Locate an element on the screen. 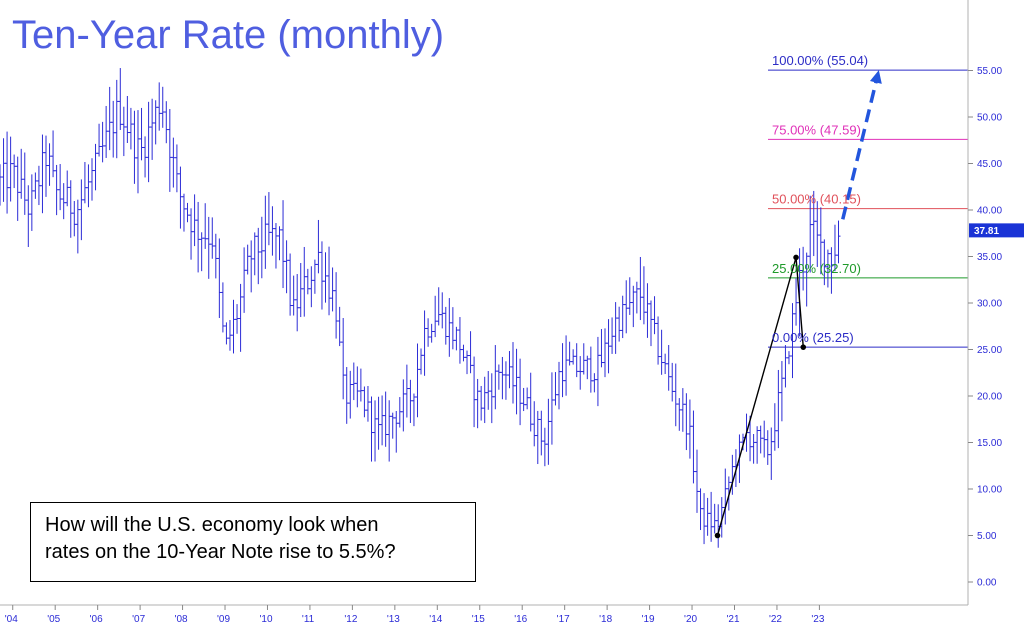 The width and height of the screenshot is (1024, 627). fib-level-lines is located at coordinates (868, 208).